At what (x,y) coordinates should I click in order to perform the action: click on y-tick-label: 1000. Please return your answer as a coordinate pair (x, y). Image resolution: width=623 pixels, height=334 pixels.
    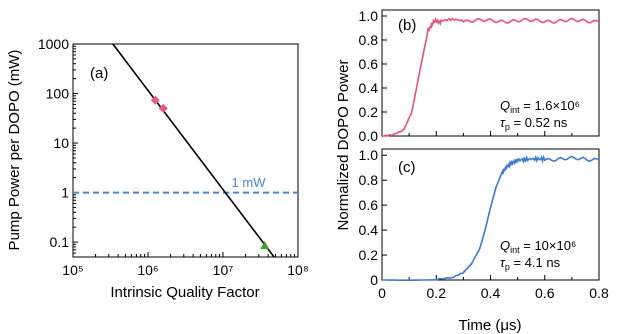
    Looking at the image, I should click on (53, 44).